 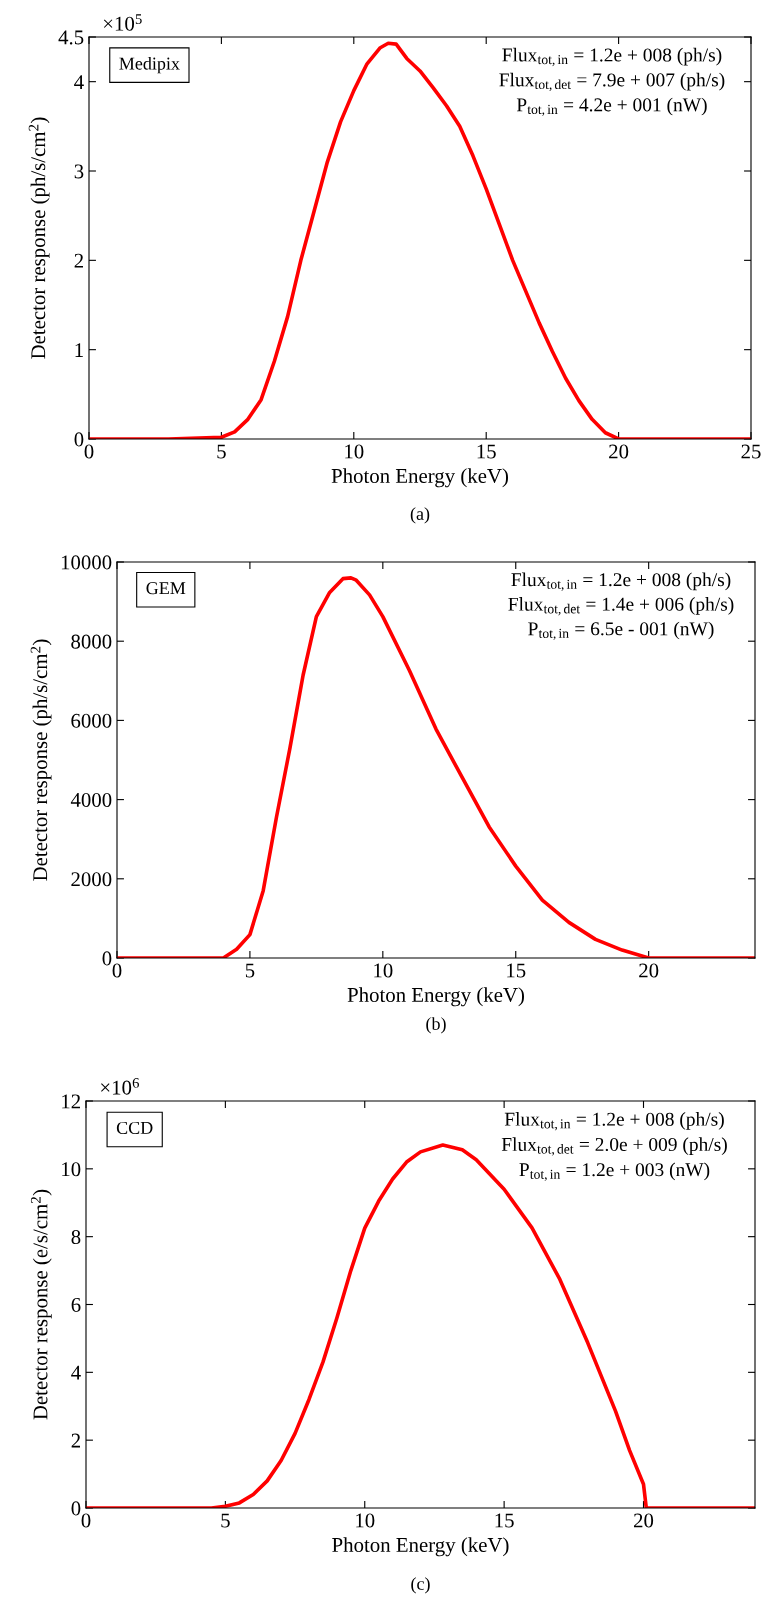 I want to click on y-tick-label: 6000, so click(x=91, y=720).